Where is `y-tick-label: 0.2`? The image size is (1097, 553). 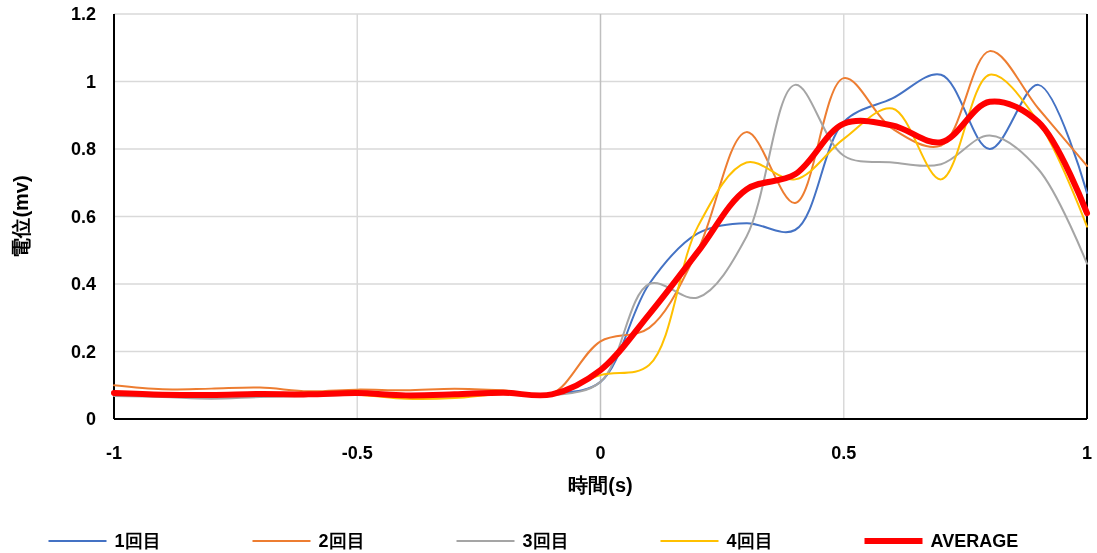 y-tick-label: 0.2 is located at coordinates (83, 351).